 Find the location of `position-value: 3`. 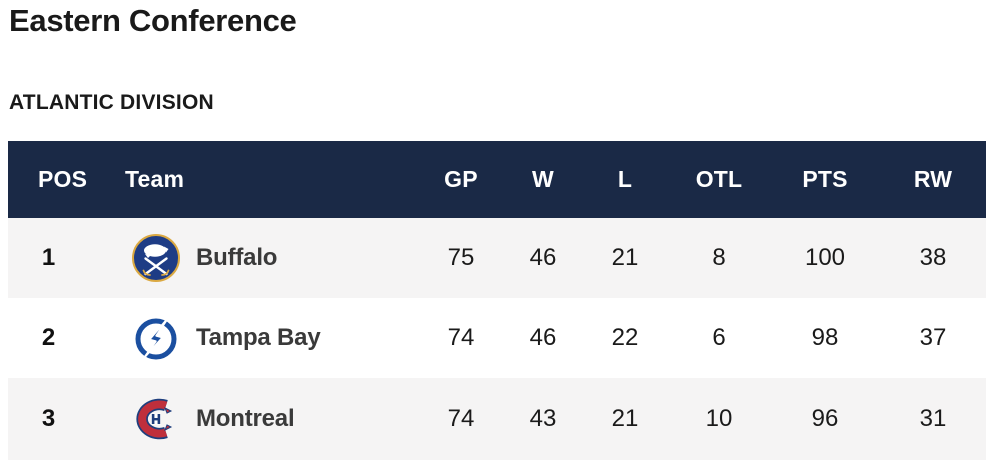

position-value: 3 is located at coordinates (48, 418).